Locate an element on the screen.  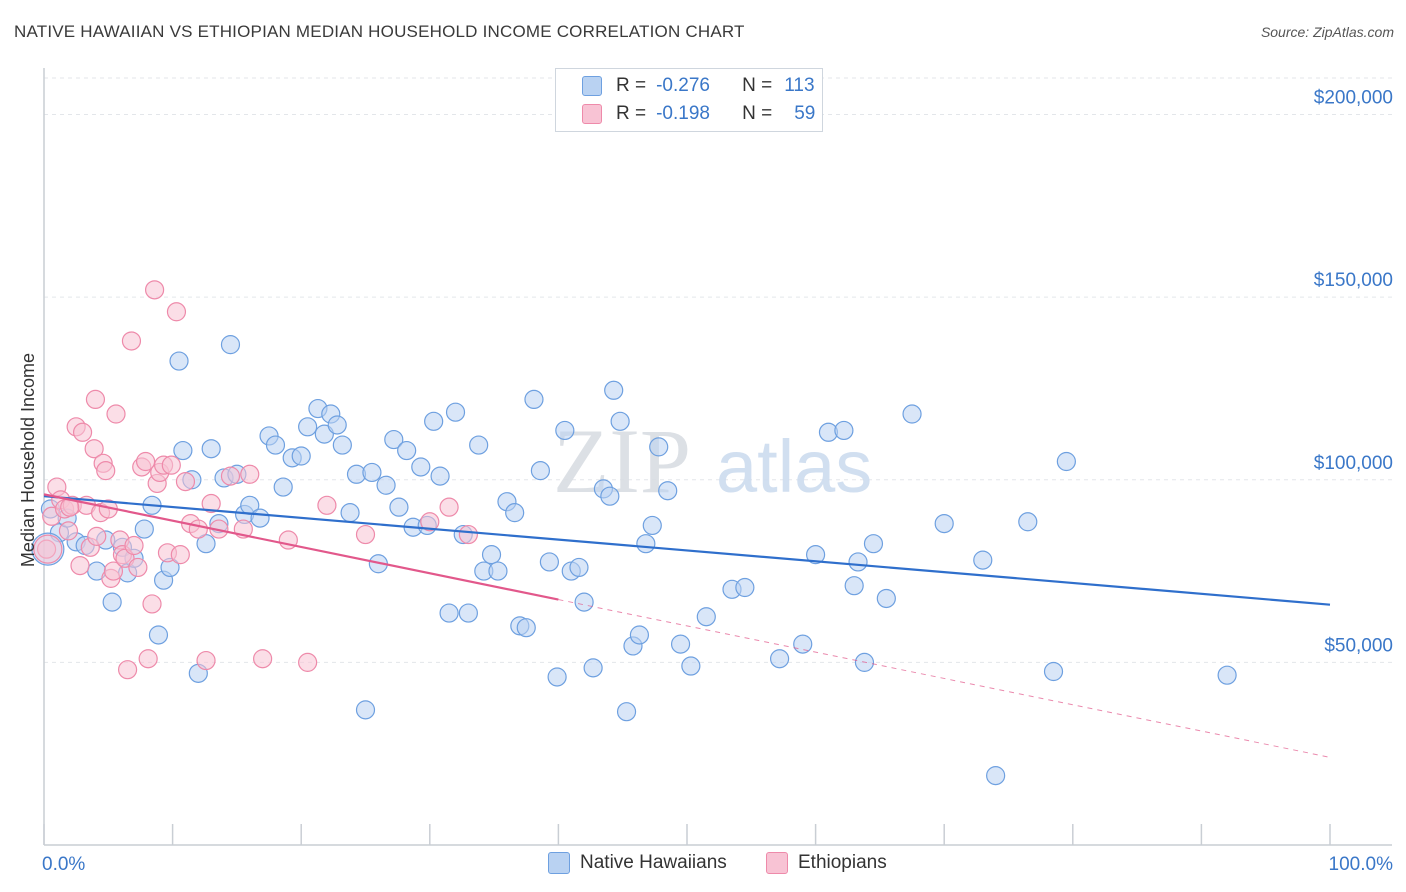
legend-label-ethiopians: Ethiopians is located at coordinates (842, 862).